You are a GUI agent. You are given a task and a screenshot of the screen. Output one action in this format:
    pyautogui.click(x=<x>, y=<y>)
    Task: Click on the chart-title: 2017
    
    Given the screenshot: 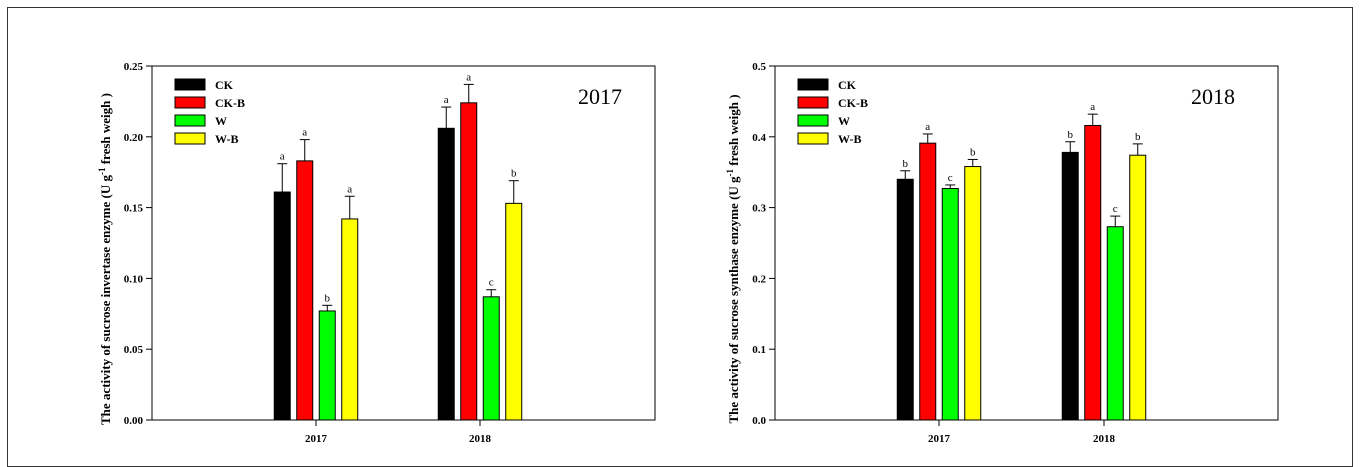 What is the action you would take?
    pyautogui.click(x=600, y=96)
    